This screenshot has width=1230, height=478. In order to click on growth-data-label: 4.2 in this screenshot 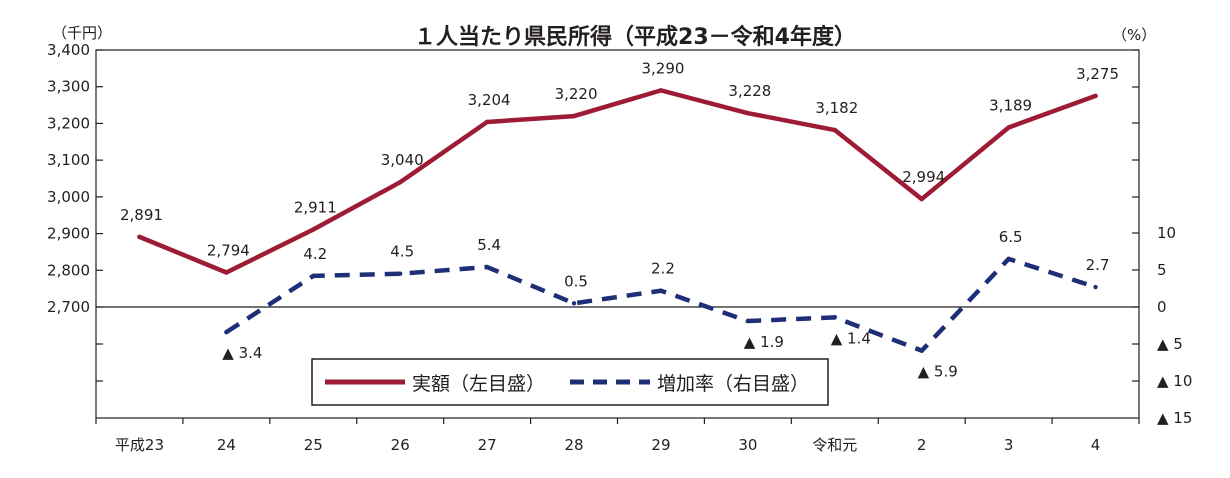, I will do `click(315, 254)`.